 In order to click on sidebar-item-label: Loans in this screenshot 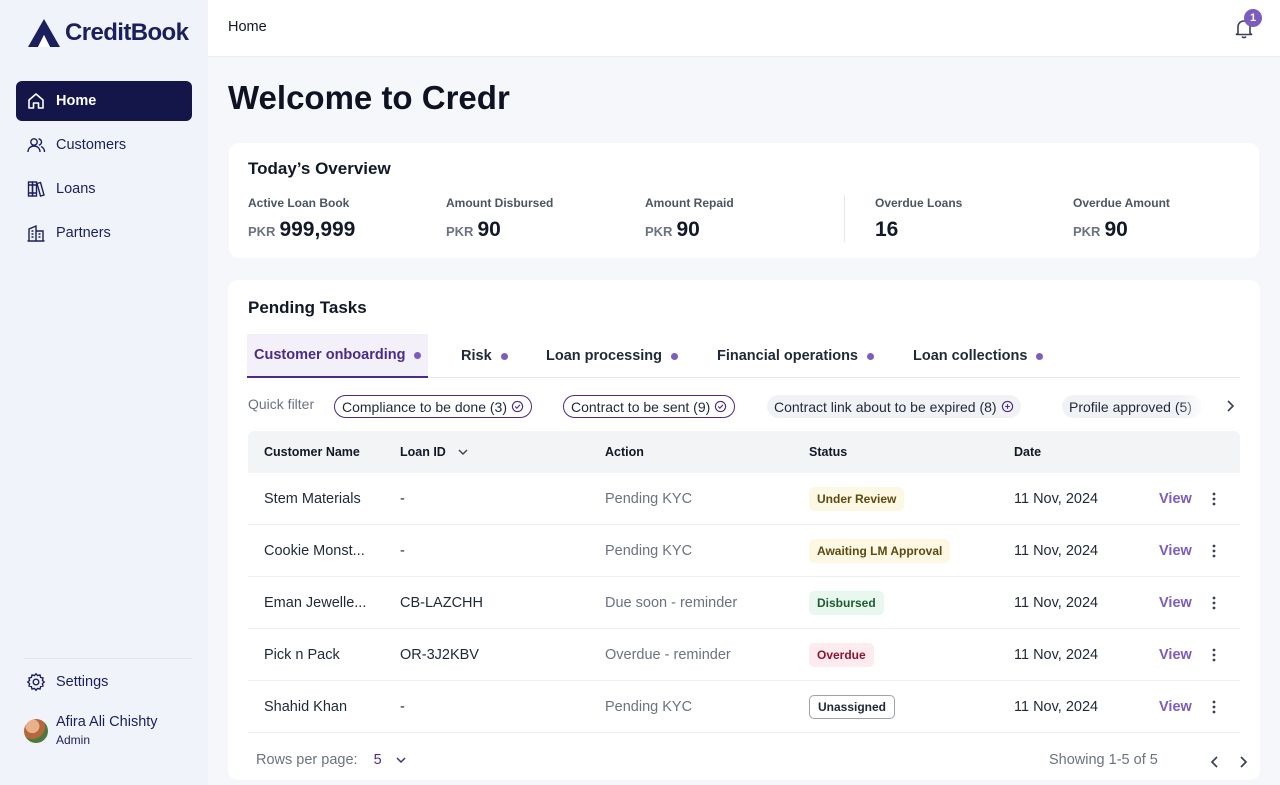, I will do `click(76, 189)`.